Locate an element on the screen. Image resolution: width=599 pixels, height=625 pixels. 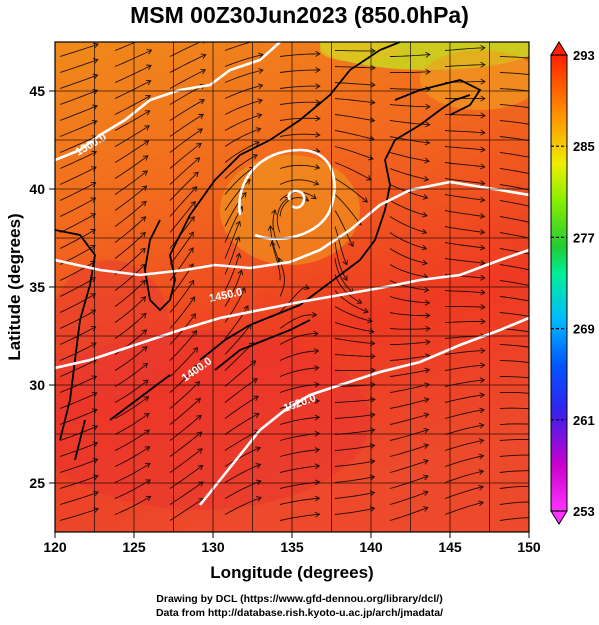
colorbar-bottom-arrow is located at coordinates (559, 517).